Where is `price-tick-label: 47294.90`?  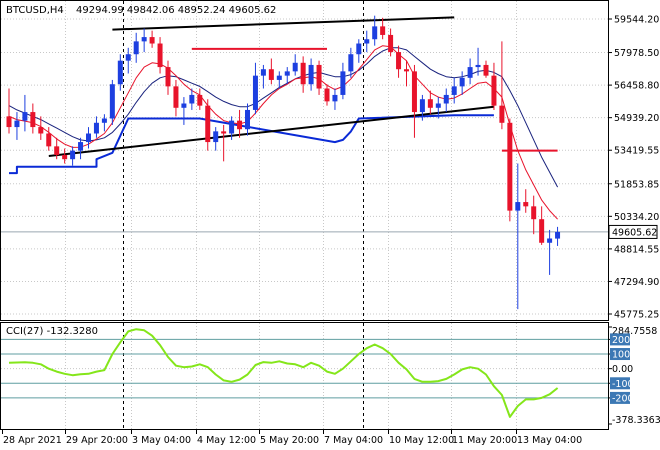
price-tick-label: 47294.90 is located at coordinates (636, 282).